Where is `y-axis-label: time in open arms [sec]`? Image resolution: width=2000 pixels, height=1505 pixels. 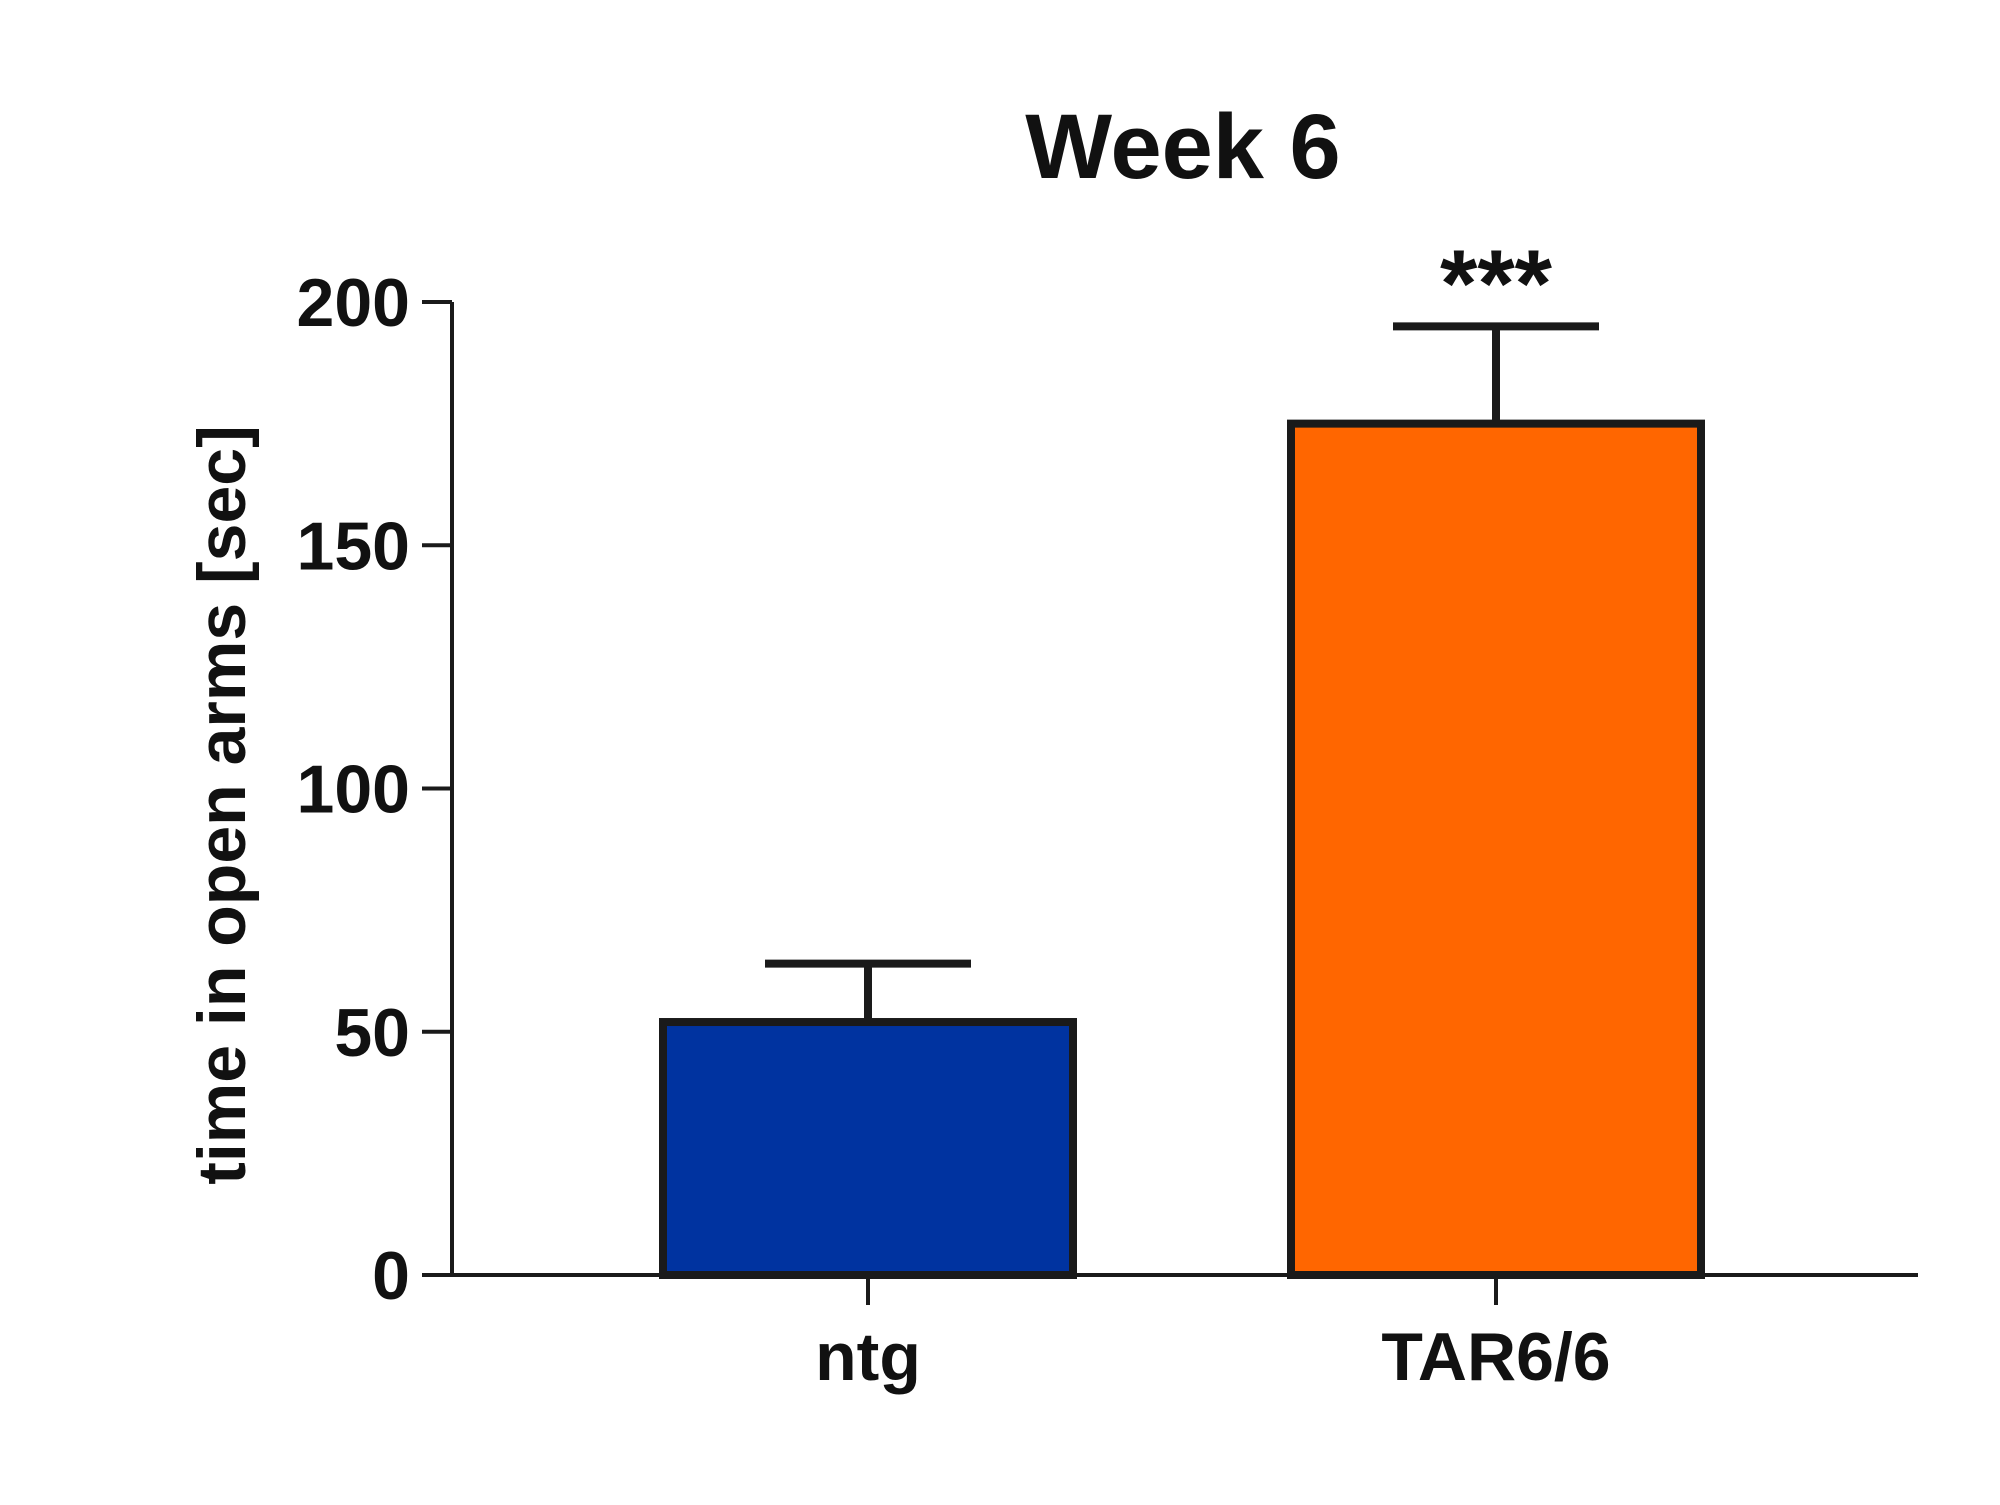 y-axis-label: time in open arms [sec] is located at coordinates (222, 805).